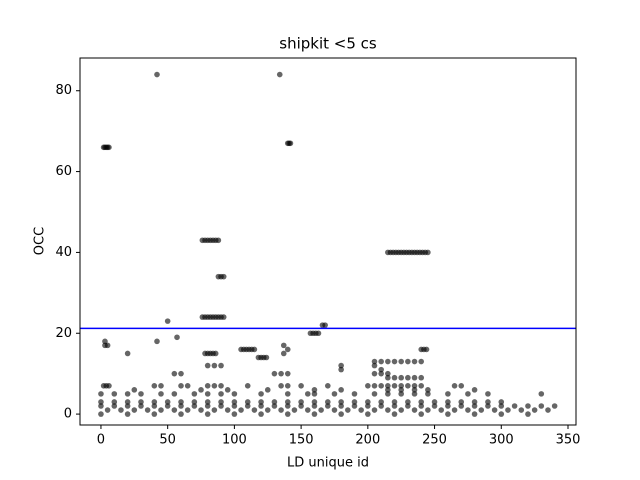  I want to click on y-tick-label: 20, so click(63, 333).